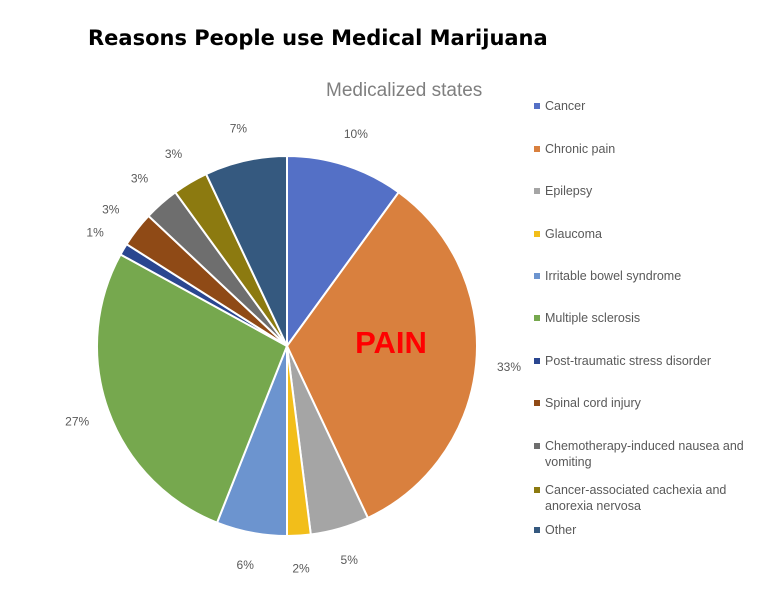 The height and width of the screenshot is (596, 768). Describe the element at coordinates (239, 128) in the screenshot. I see `data-label-other: 7%` at that location.